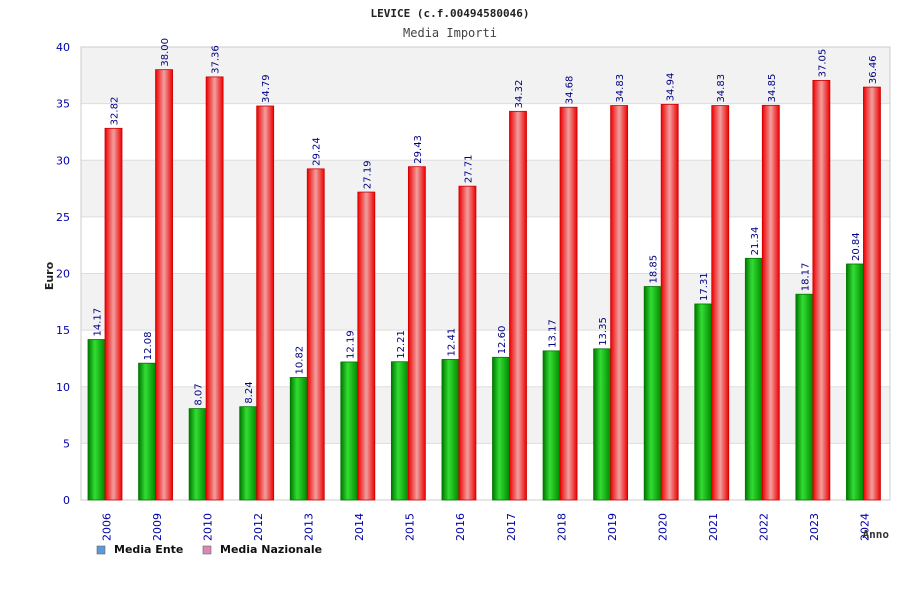 The width and height of the screenshot is (900, 604). Describe the element at coordinates (671, 87) in the screenshot. I see `data-label: 34.94` at that location.